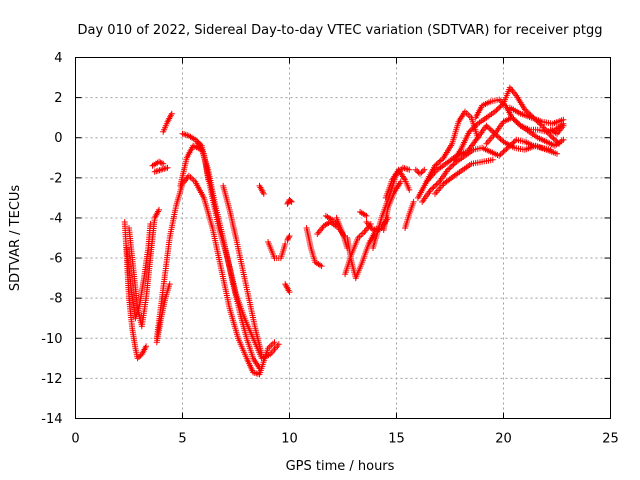 The image size is (640, 480). I want to click on series-arc-ae, so click(447, 154).